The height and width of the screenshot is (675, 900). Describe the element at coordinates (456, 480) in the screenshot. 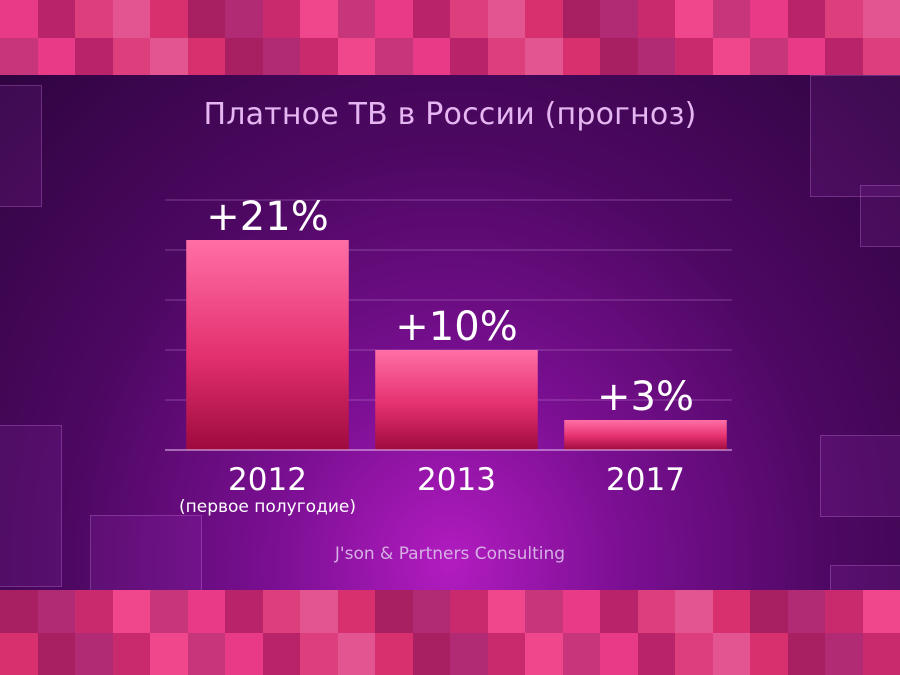

I see `x-tick-label: 2013` at that location.